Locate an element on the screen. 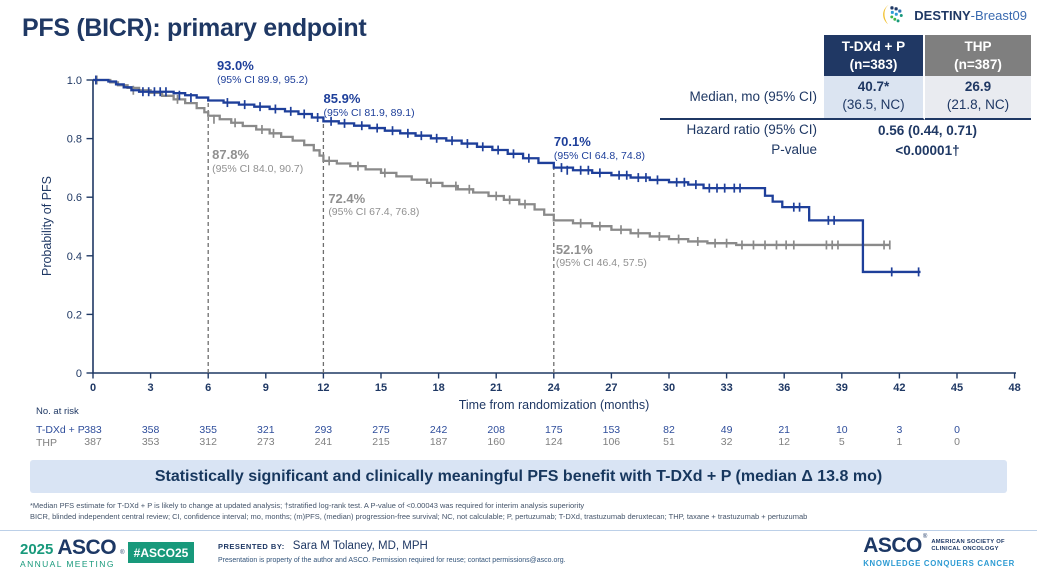 The image size is (1037, 581). pvalue-value: <0.00001† is located at coordinates (927, 150).